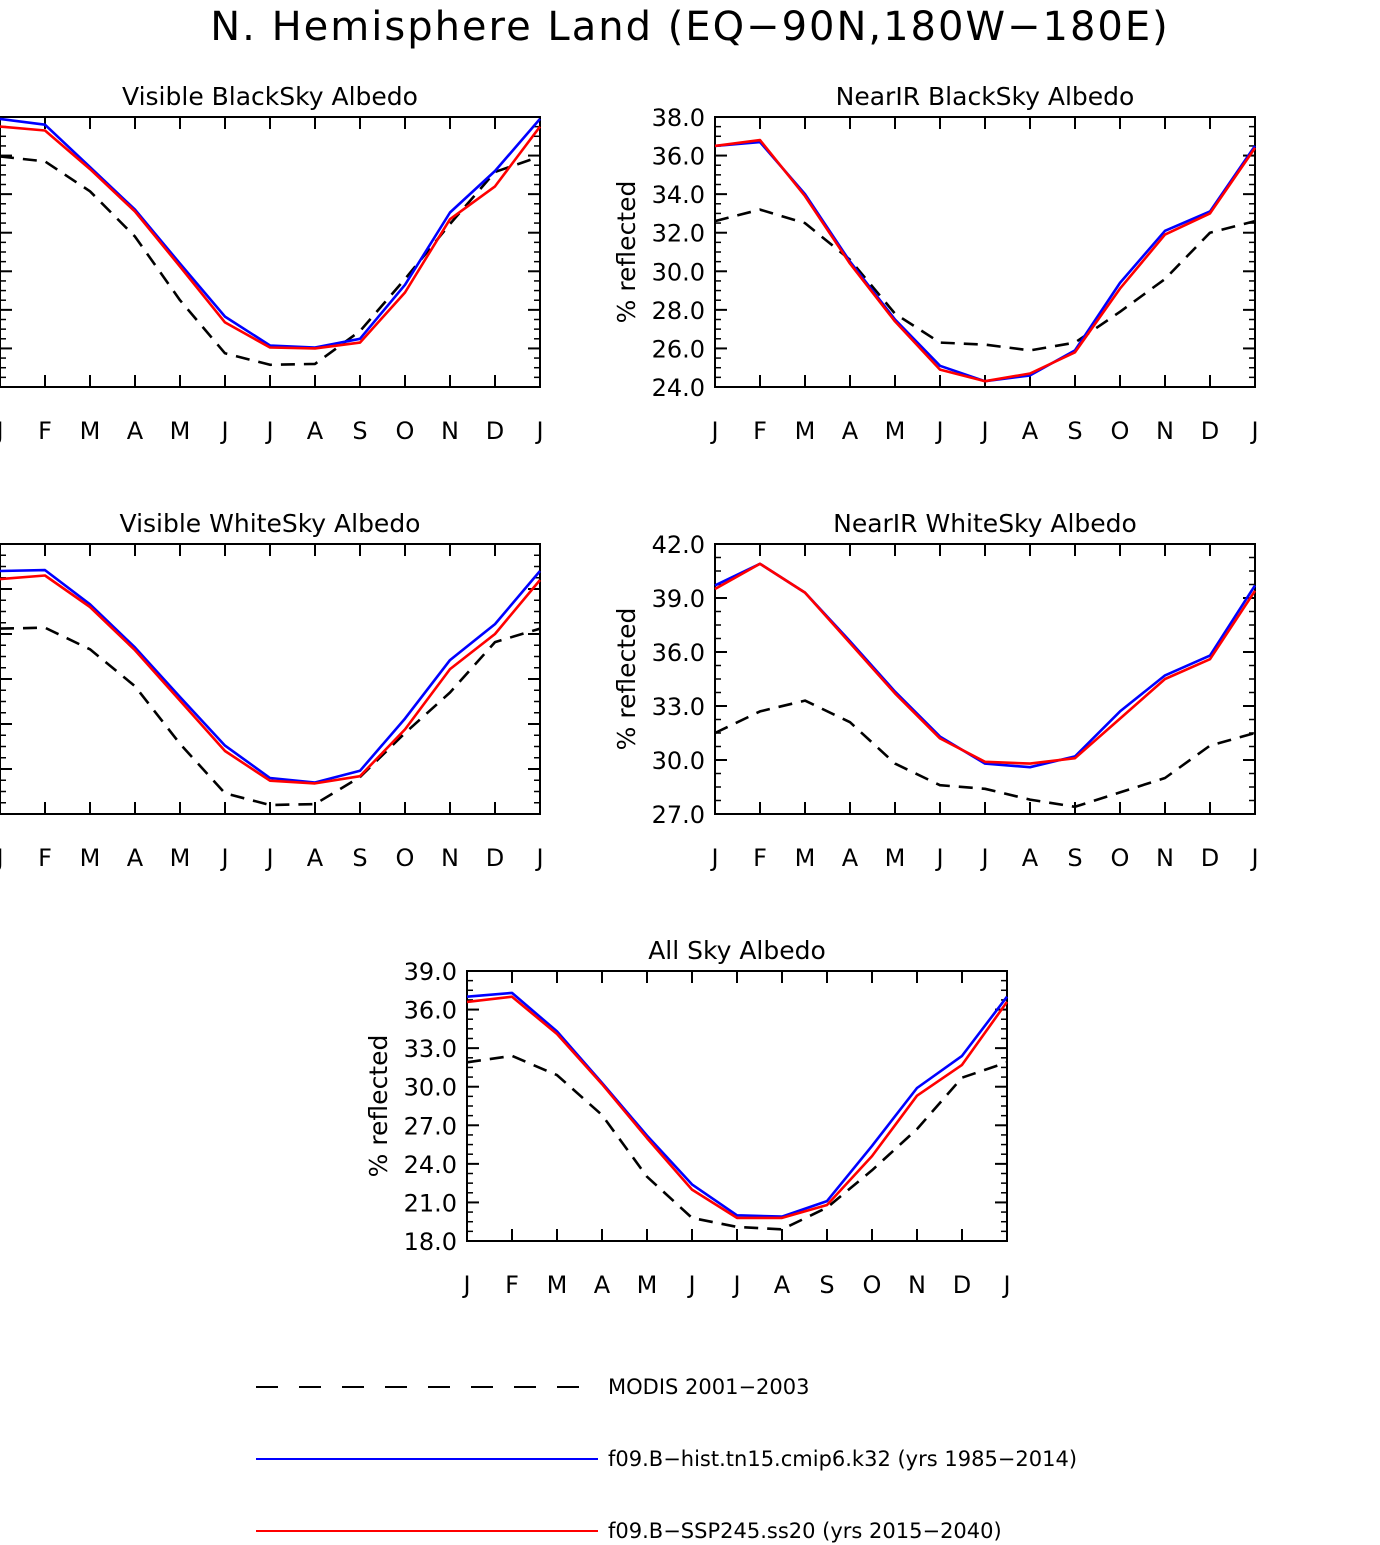 This screenshot has height=1545, width=1380. I want to click on panel-title: NearIR BlackSky Albedo, so click(985, 96).